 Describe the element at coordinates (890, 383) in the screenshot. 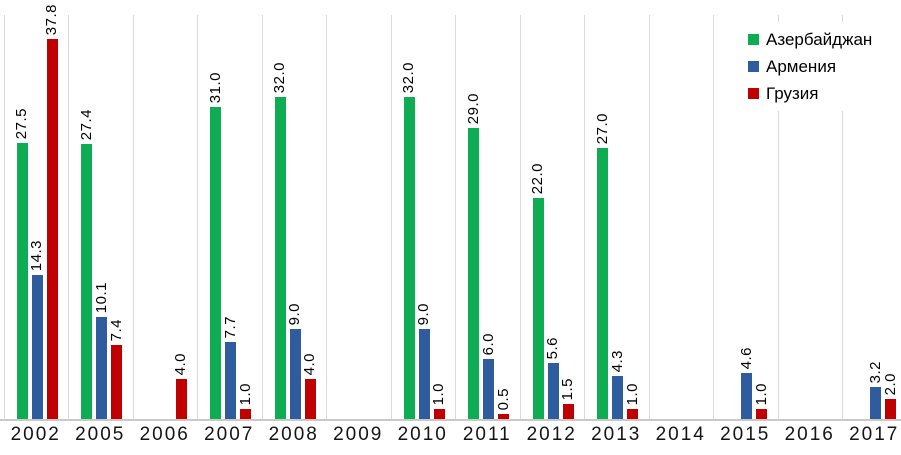

I see `bar-value-label: 2.0` at that location.